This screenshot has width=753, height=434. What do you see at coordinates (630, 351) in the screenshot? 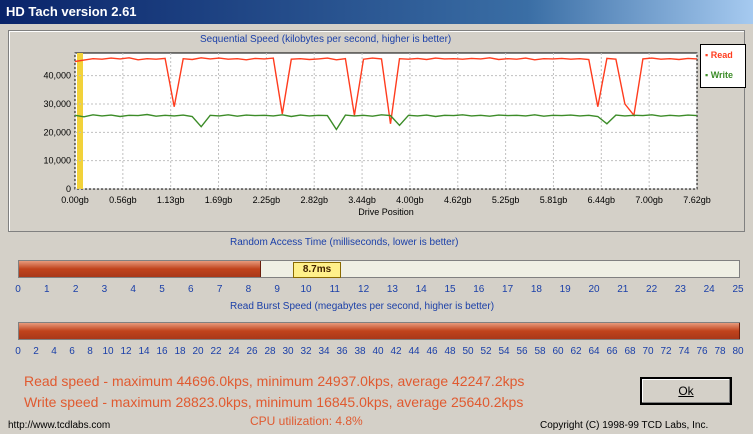
I see `scale-tick-label: 68` at bounding box center [630, 351].